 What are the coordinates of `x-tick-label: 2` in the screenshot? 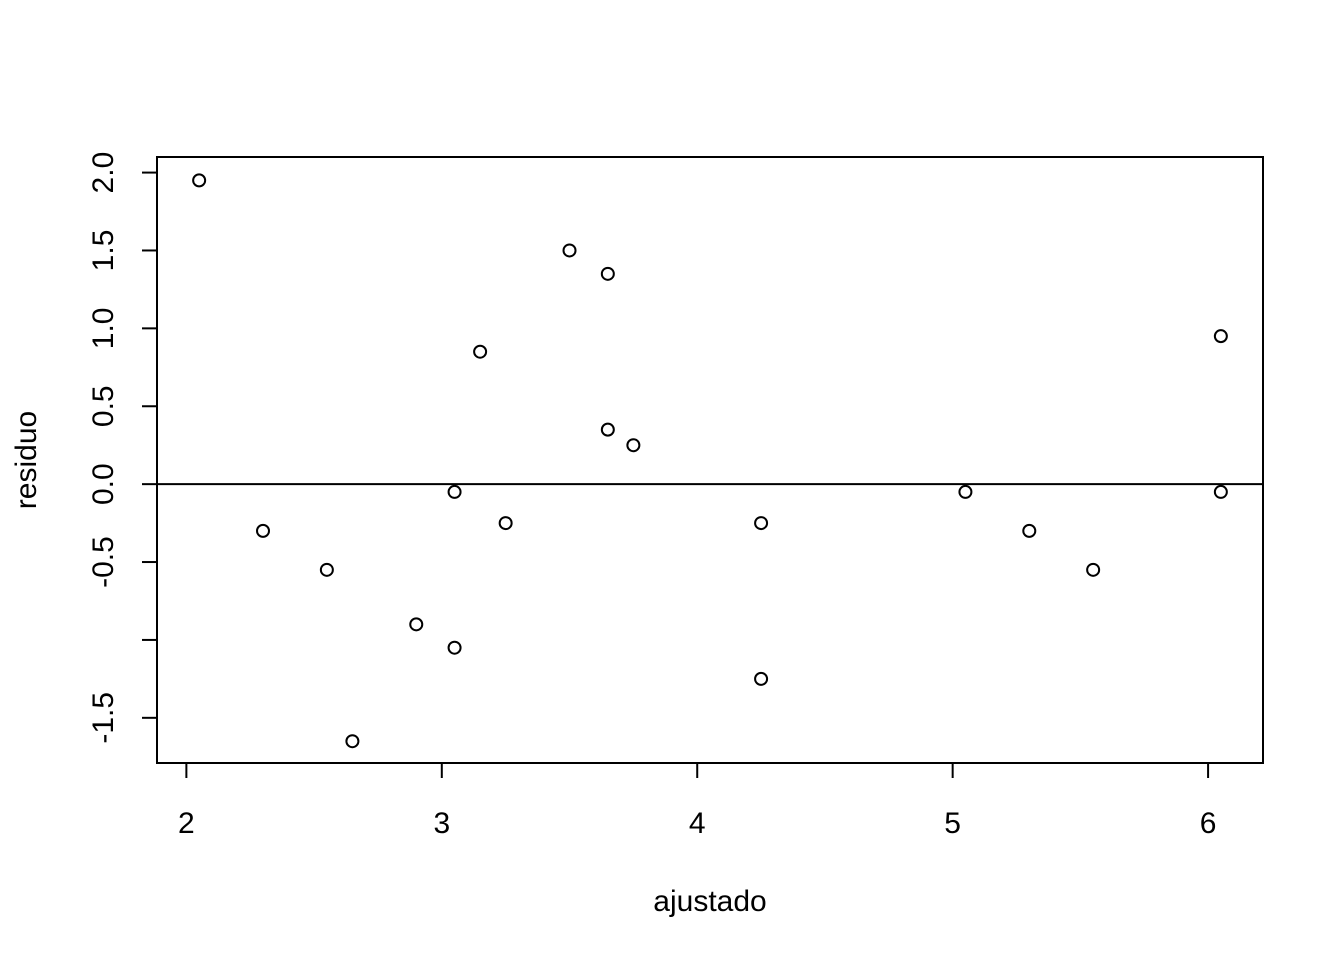 It's located at (186, 823).